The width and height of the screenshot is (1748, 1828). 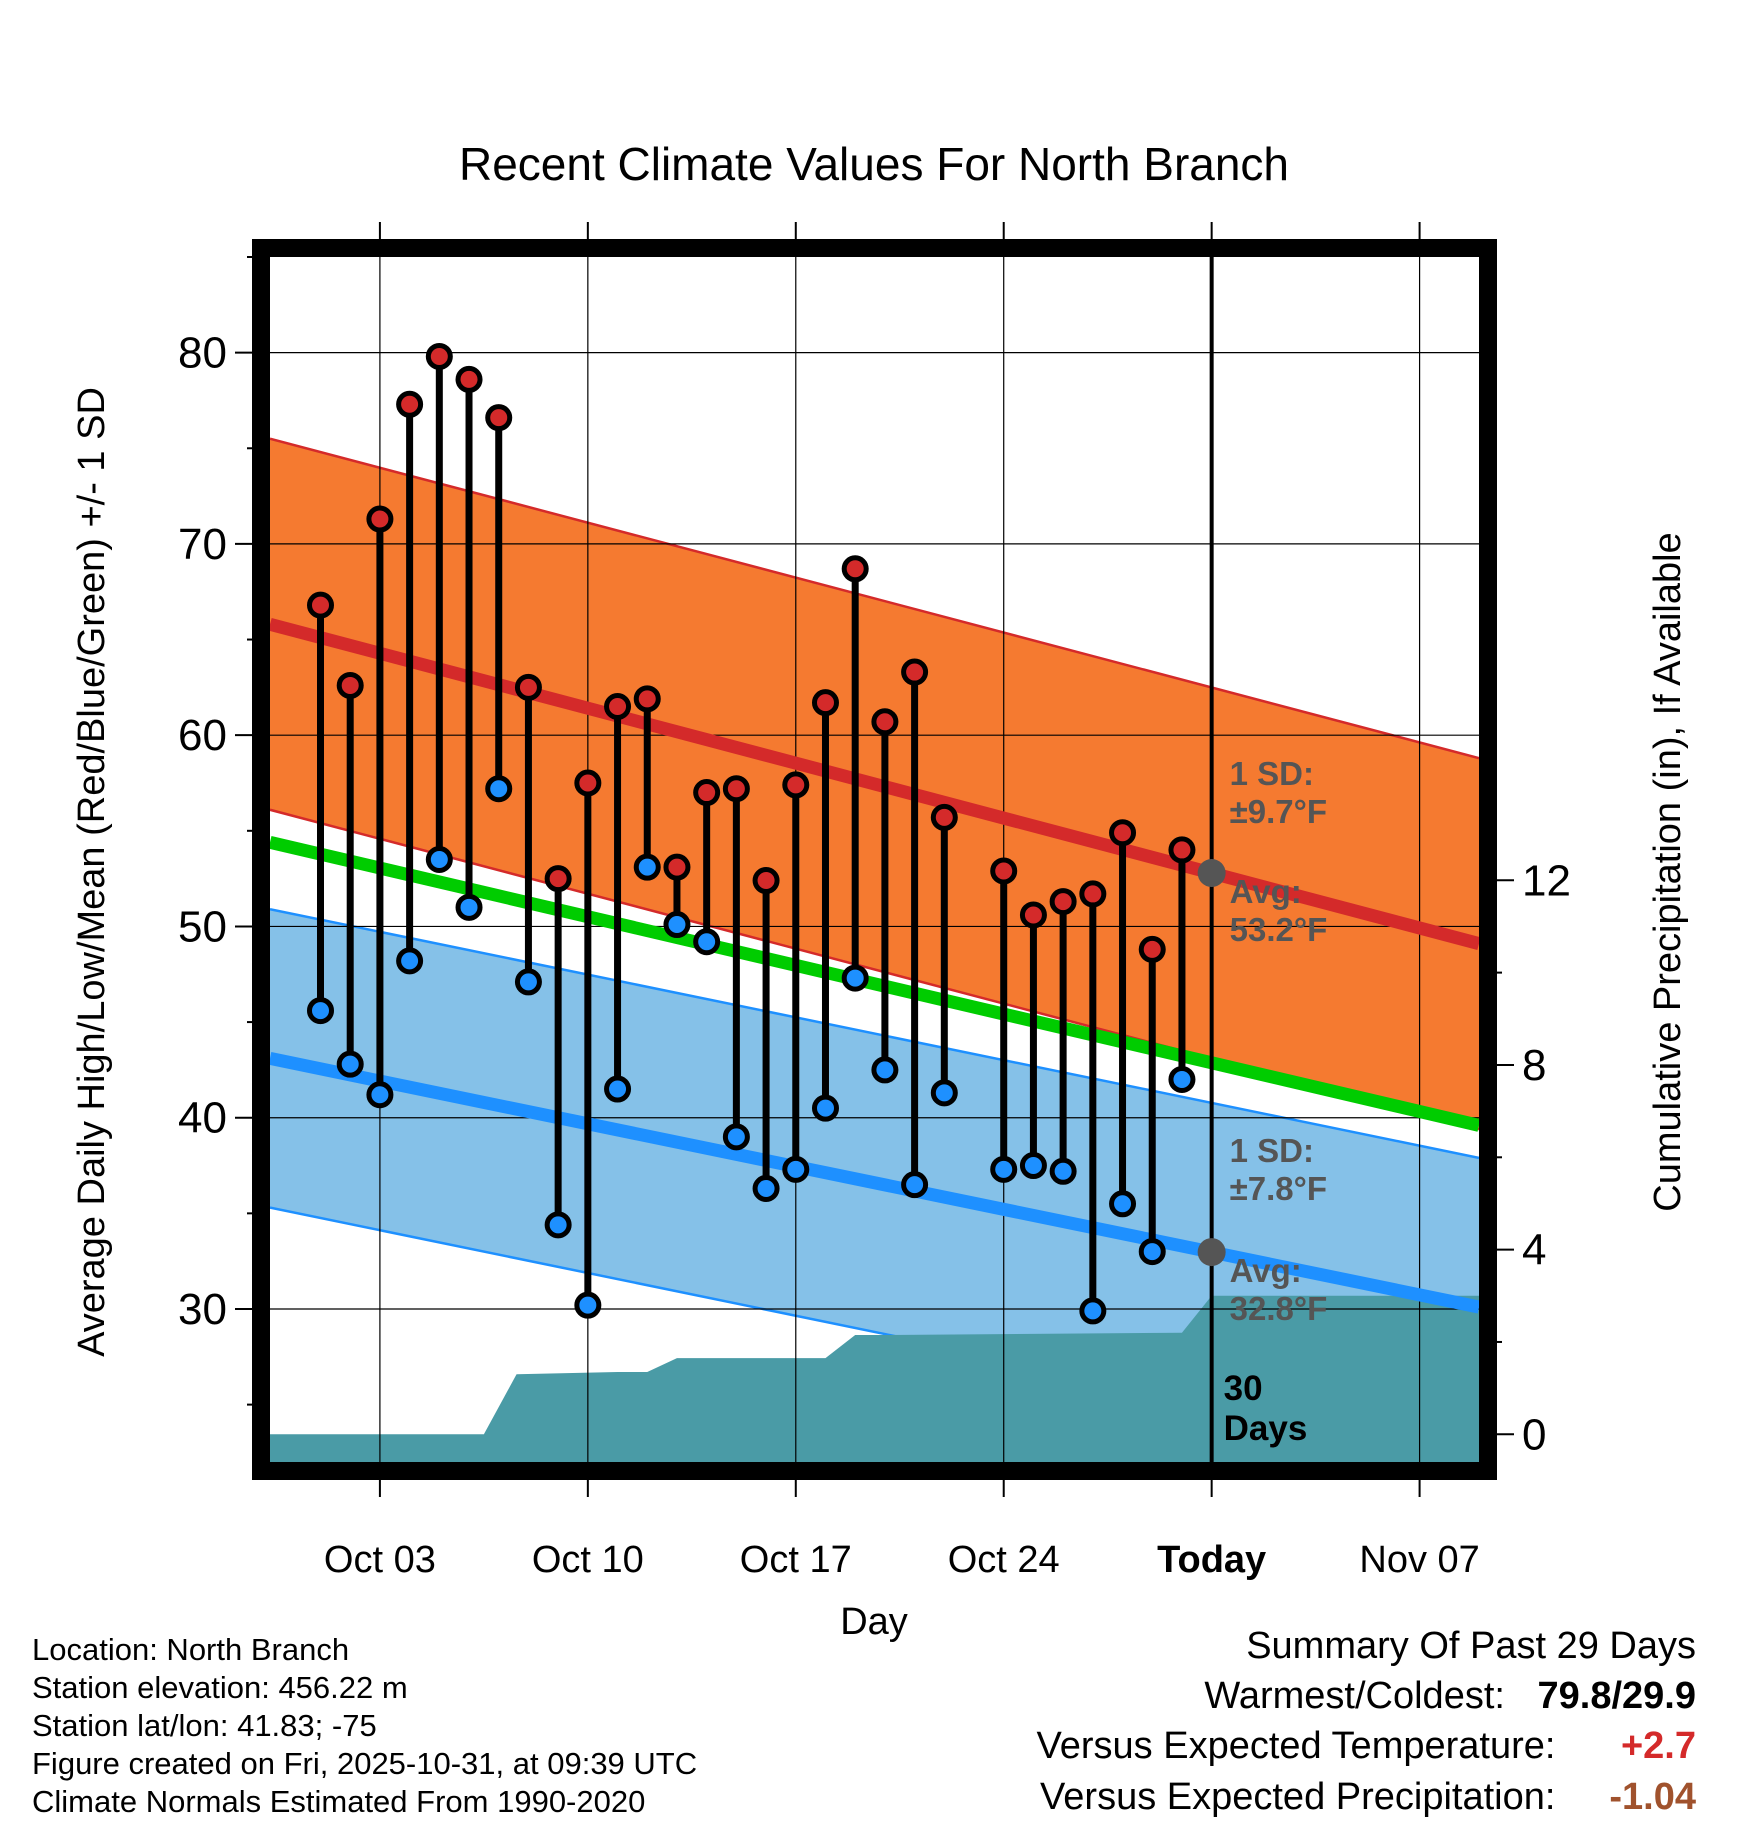 What do you see at coordinates (874, 164) in the screenshot?
I see `chart-title: Recent Climate Values For North Branch` at bounding box center [874, 164].